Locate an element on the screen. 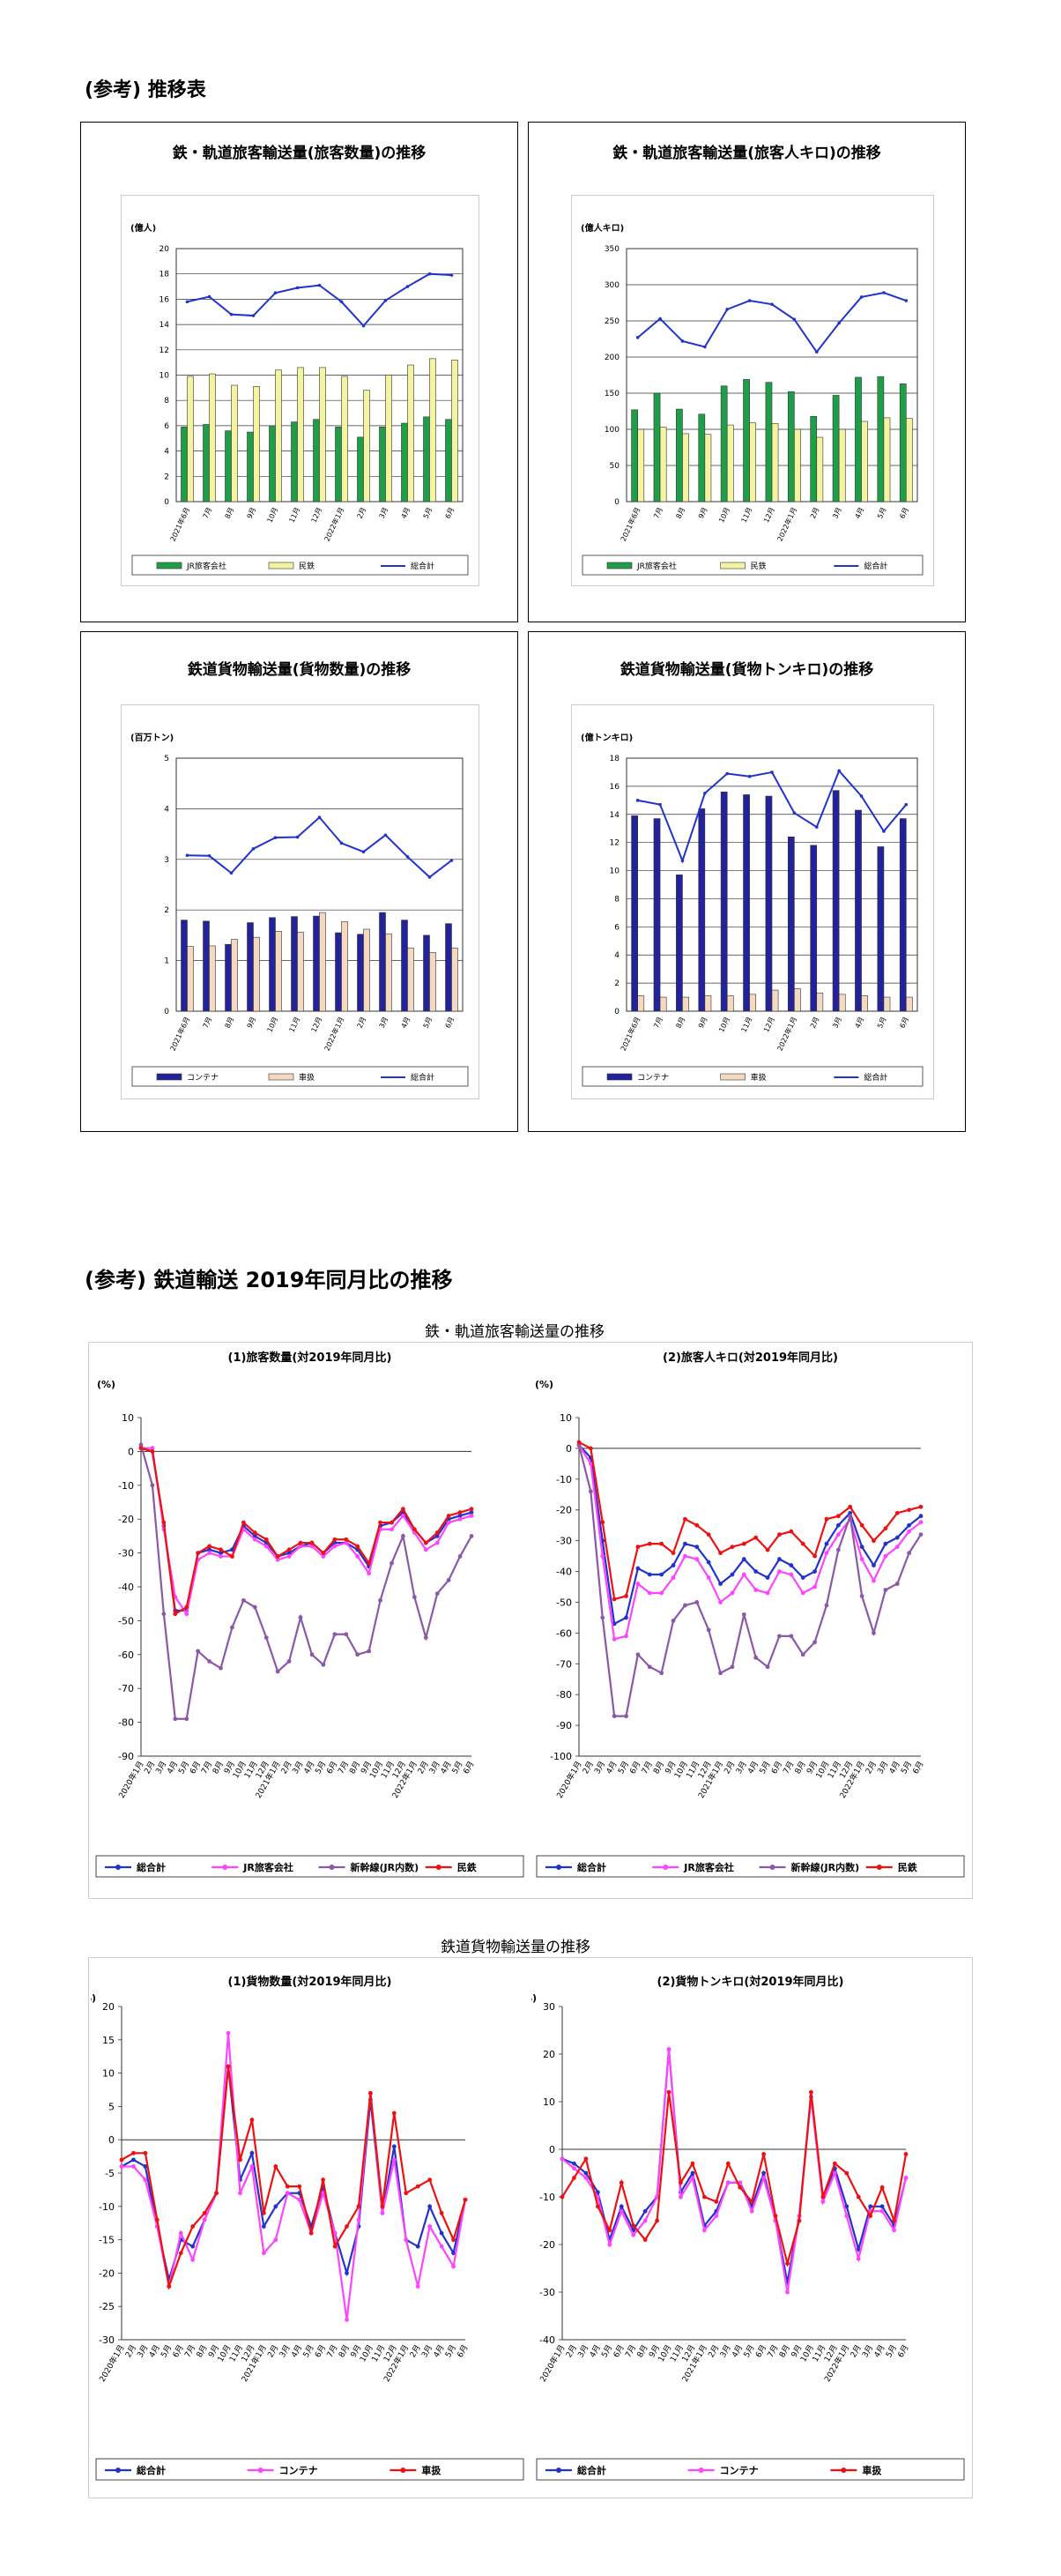  x-tick-label: 2月 is located at coordinates (588, 1768).